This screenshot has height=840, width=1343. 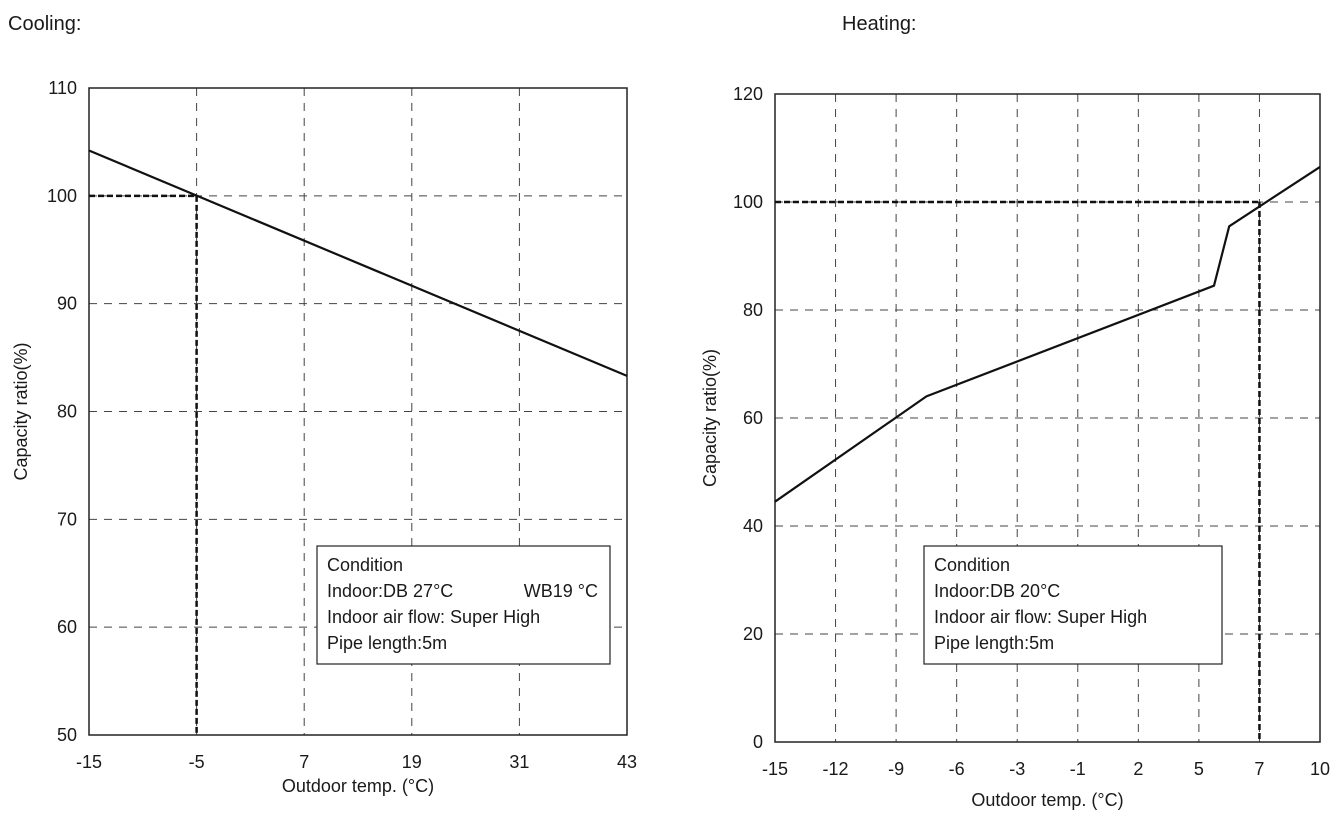 I want to click on x-tick-label: 31, so click(x=519, y=762).